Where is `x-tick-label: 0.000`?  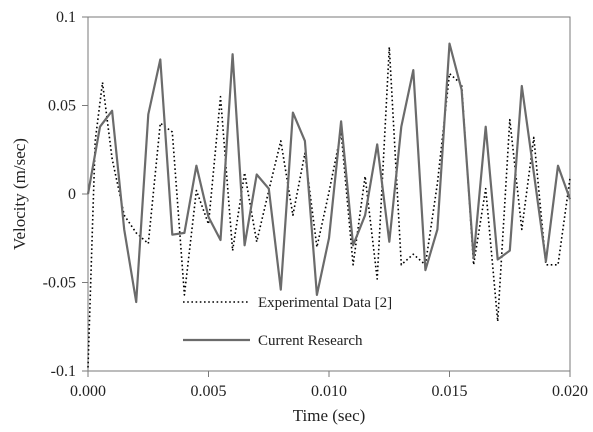
x-tick-label: 0.000 is located at coordinates (88, 391).